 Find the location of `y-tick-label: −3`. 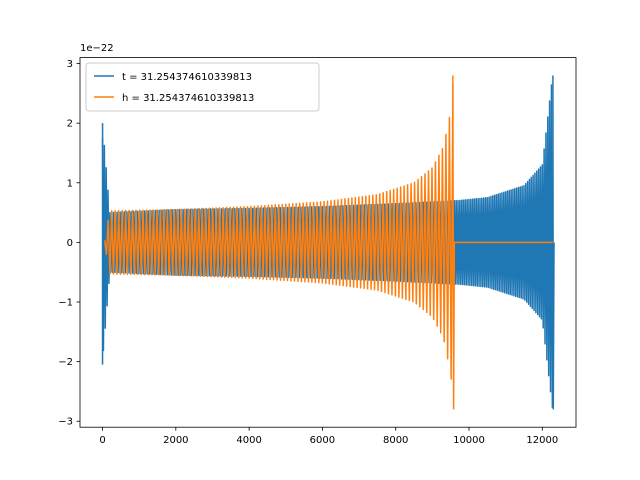

y-tick-label: −3 is located at coordinates (65, 422).